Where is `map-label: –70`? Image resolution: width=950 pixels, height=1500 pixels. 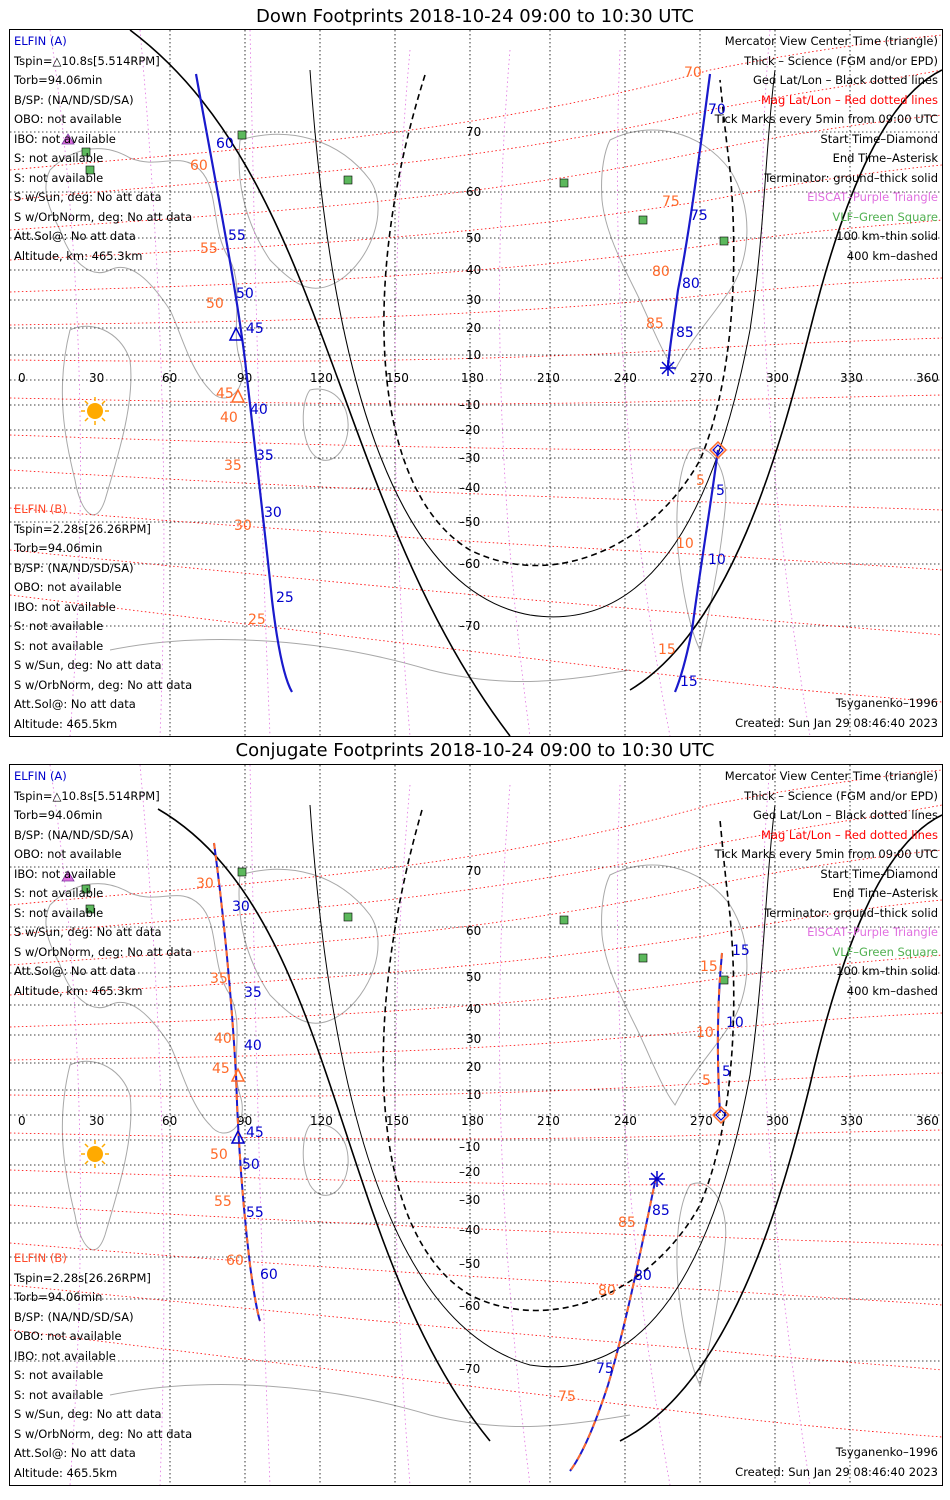
map-label: –70 is located at coordinates (469, 626).